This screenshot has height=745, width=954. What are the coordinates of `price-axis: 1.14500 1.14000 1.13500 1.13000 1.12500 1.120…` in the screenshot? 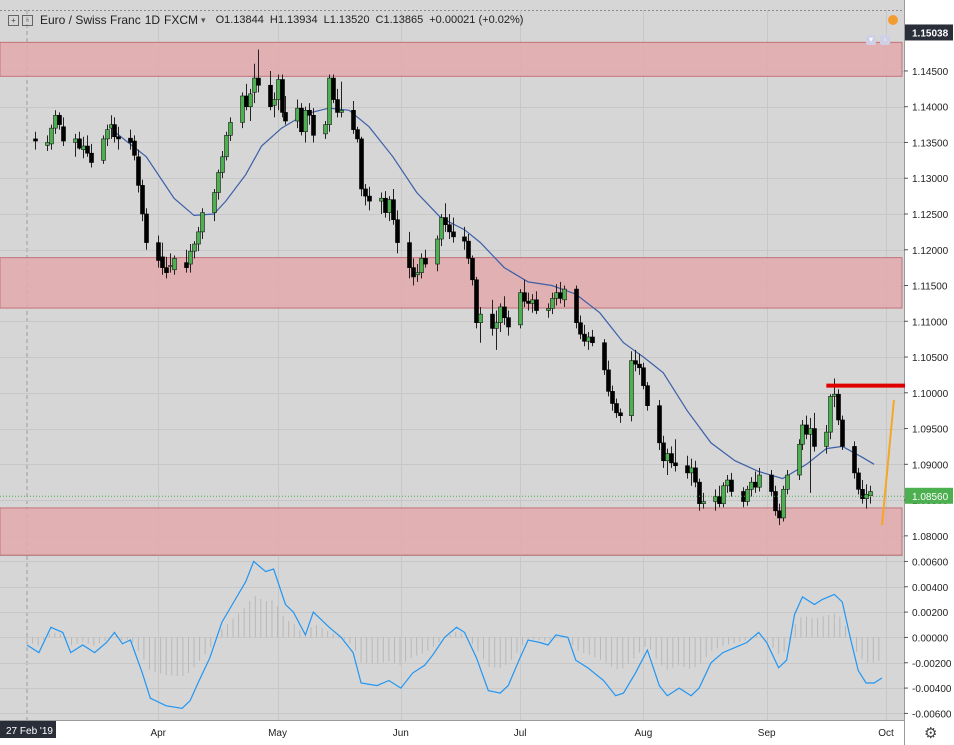 It's located at (929, 372).